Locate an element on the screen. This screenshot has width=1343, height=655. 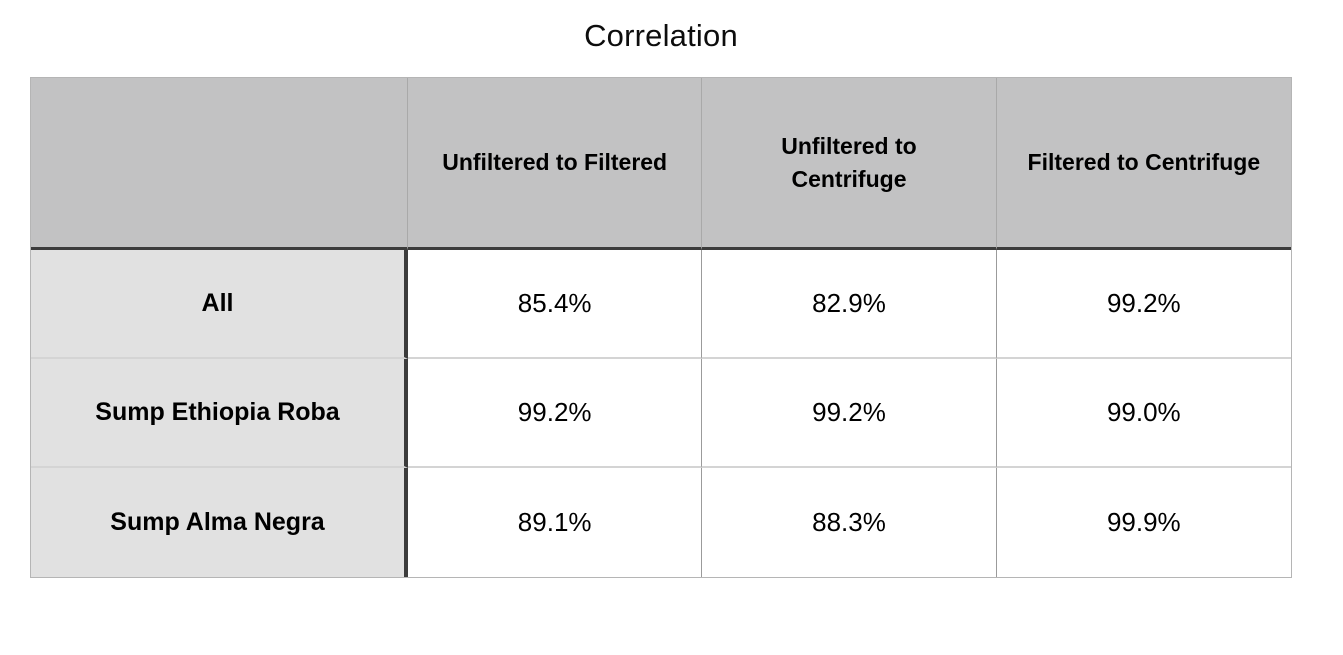
table-corner-cell is located at coordinates (219, 164).